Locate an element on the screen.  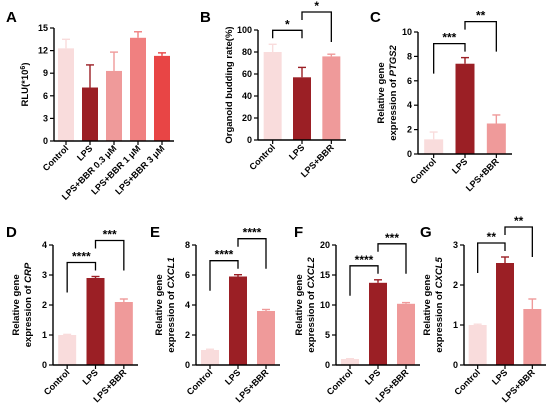
panel-letter: G is located at coordinates (426, 232).